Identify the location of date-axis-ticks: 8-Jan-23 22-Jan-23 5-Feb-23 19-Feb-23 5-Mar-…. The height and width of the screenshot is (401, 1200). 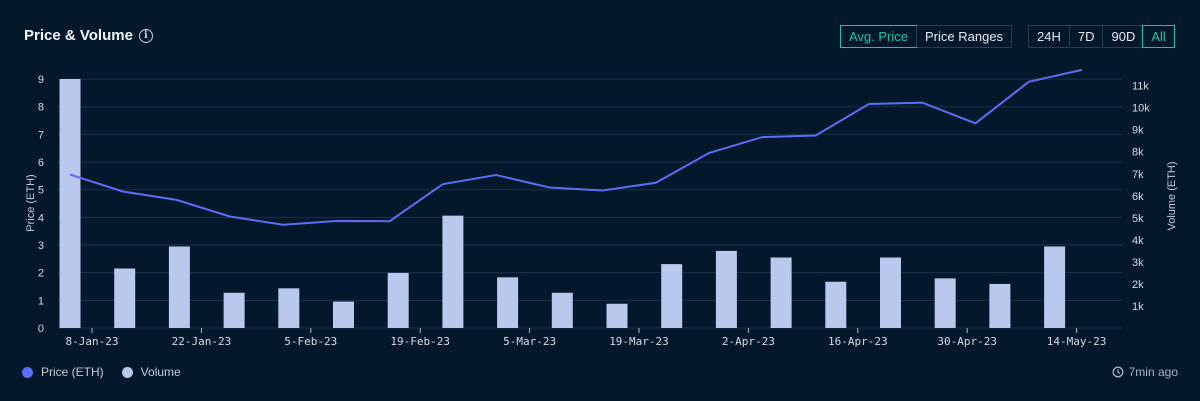
(586, 338).